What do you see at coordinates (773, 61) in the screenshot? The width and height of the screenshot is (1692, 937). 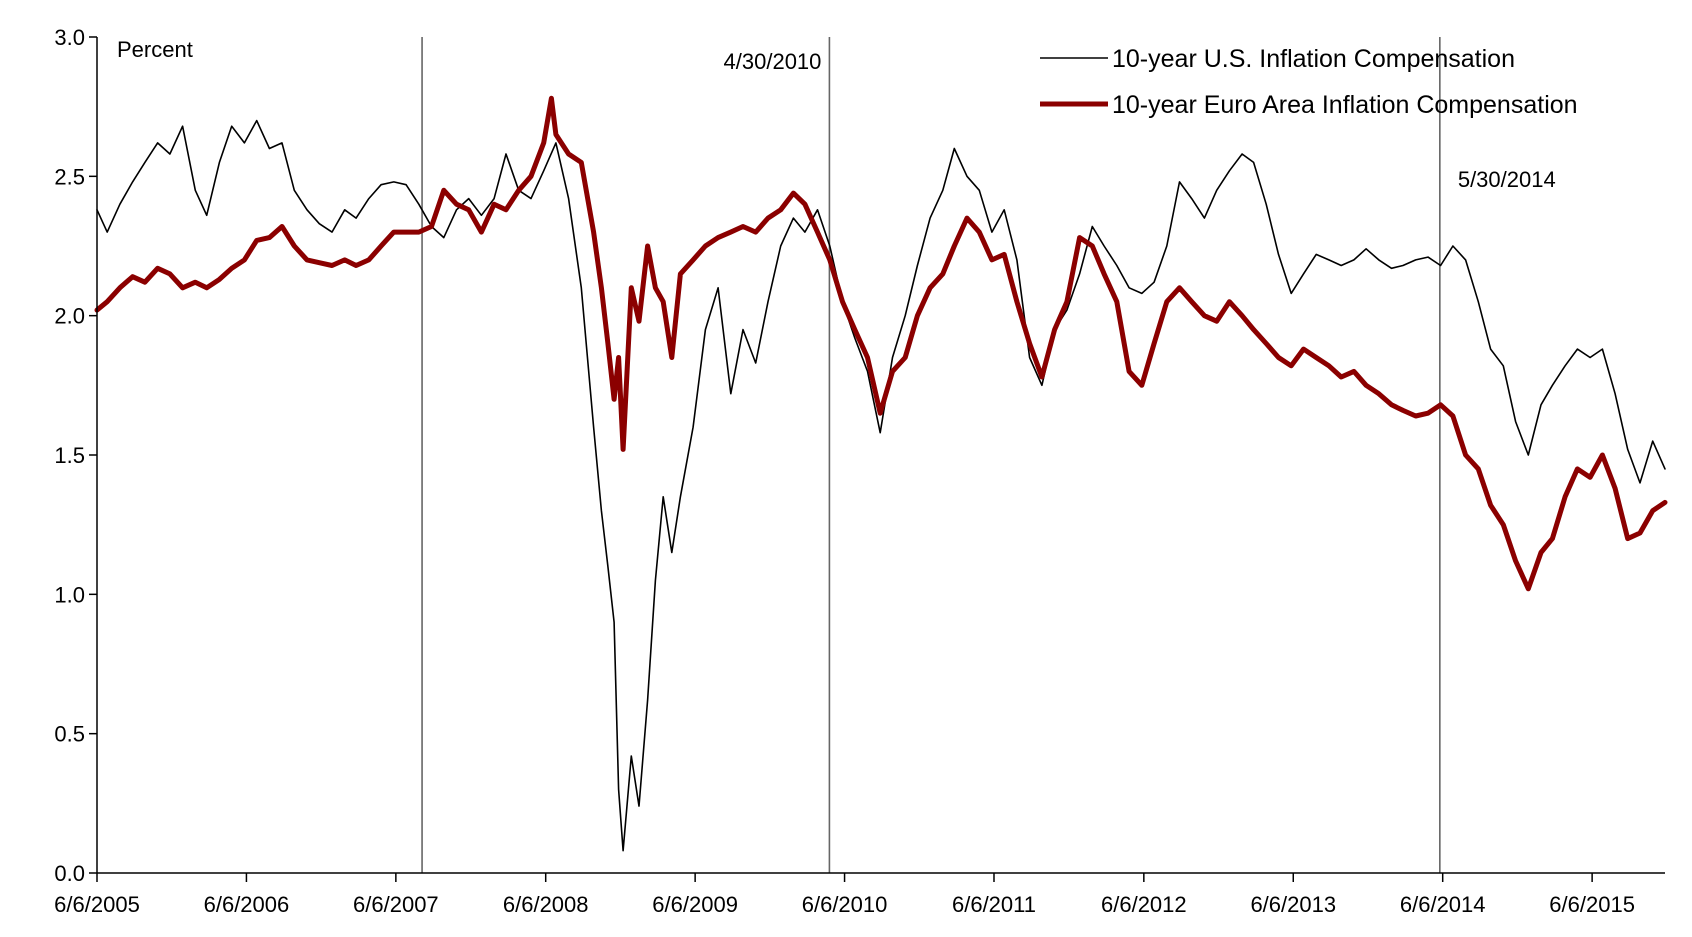 I see `event-label: 4/30/2010` at bounding box center [773, 61].